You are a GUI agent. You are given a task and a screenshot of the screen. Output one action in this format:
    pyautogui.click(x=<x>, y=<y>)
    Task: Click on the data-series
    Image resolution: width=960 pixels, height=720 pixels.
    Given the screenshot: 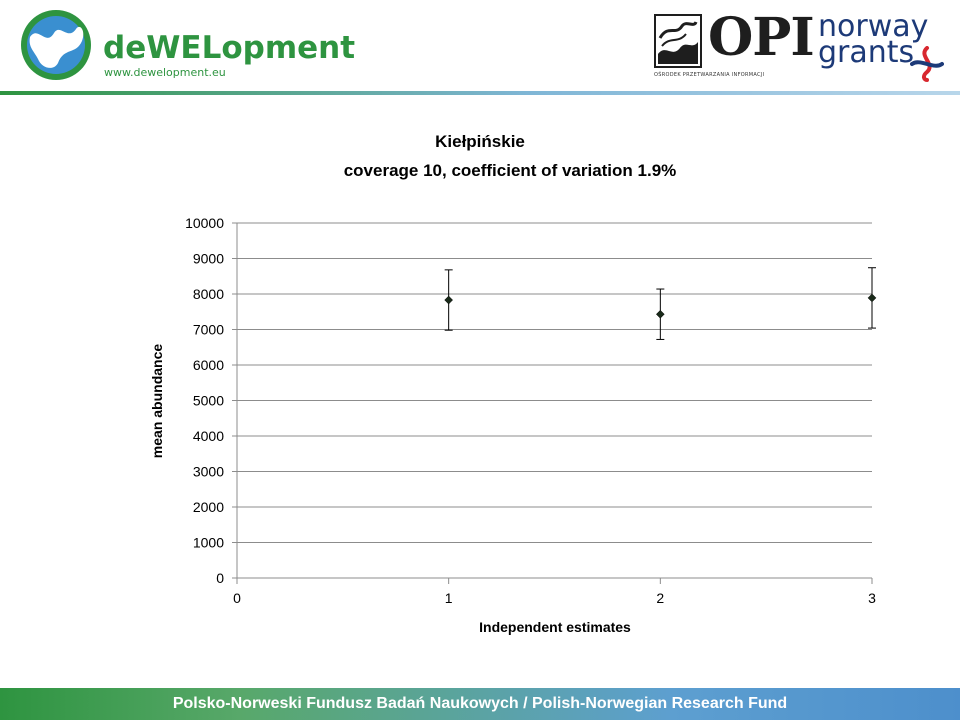 What is the action you would take?
    pyautogui.click(x=660, y=303)
    